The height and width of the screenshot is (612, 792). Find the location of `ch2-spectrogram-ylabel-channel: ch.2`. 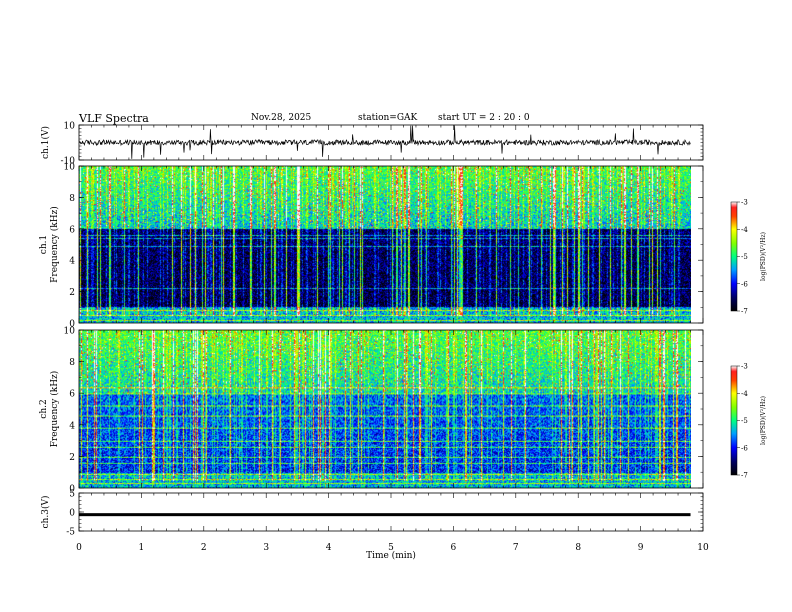

ch2-spectrogram-ylabel-channel: ch.2 is located at coordinates (44, 408).